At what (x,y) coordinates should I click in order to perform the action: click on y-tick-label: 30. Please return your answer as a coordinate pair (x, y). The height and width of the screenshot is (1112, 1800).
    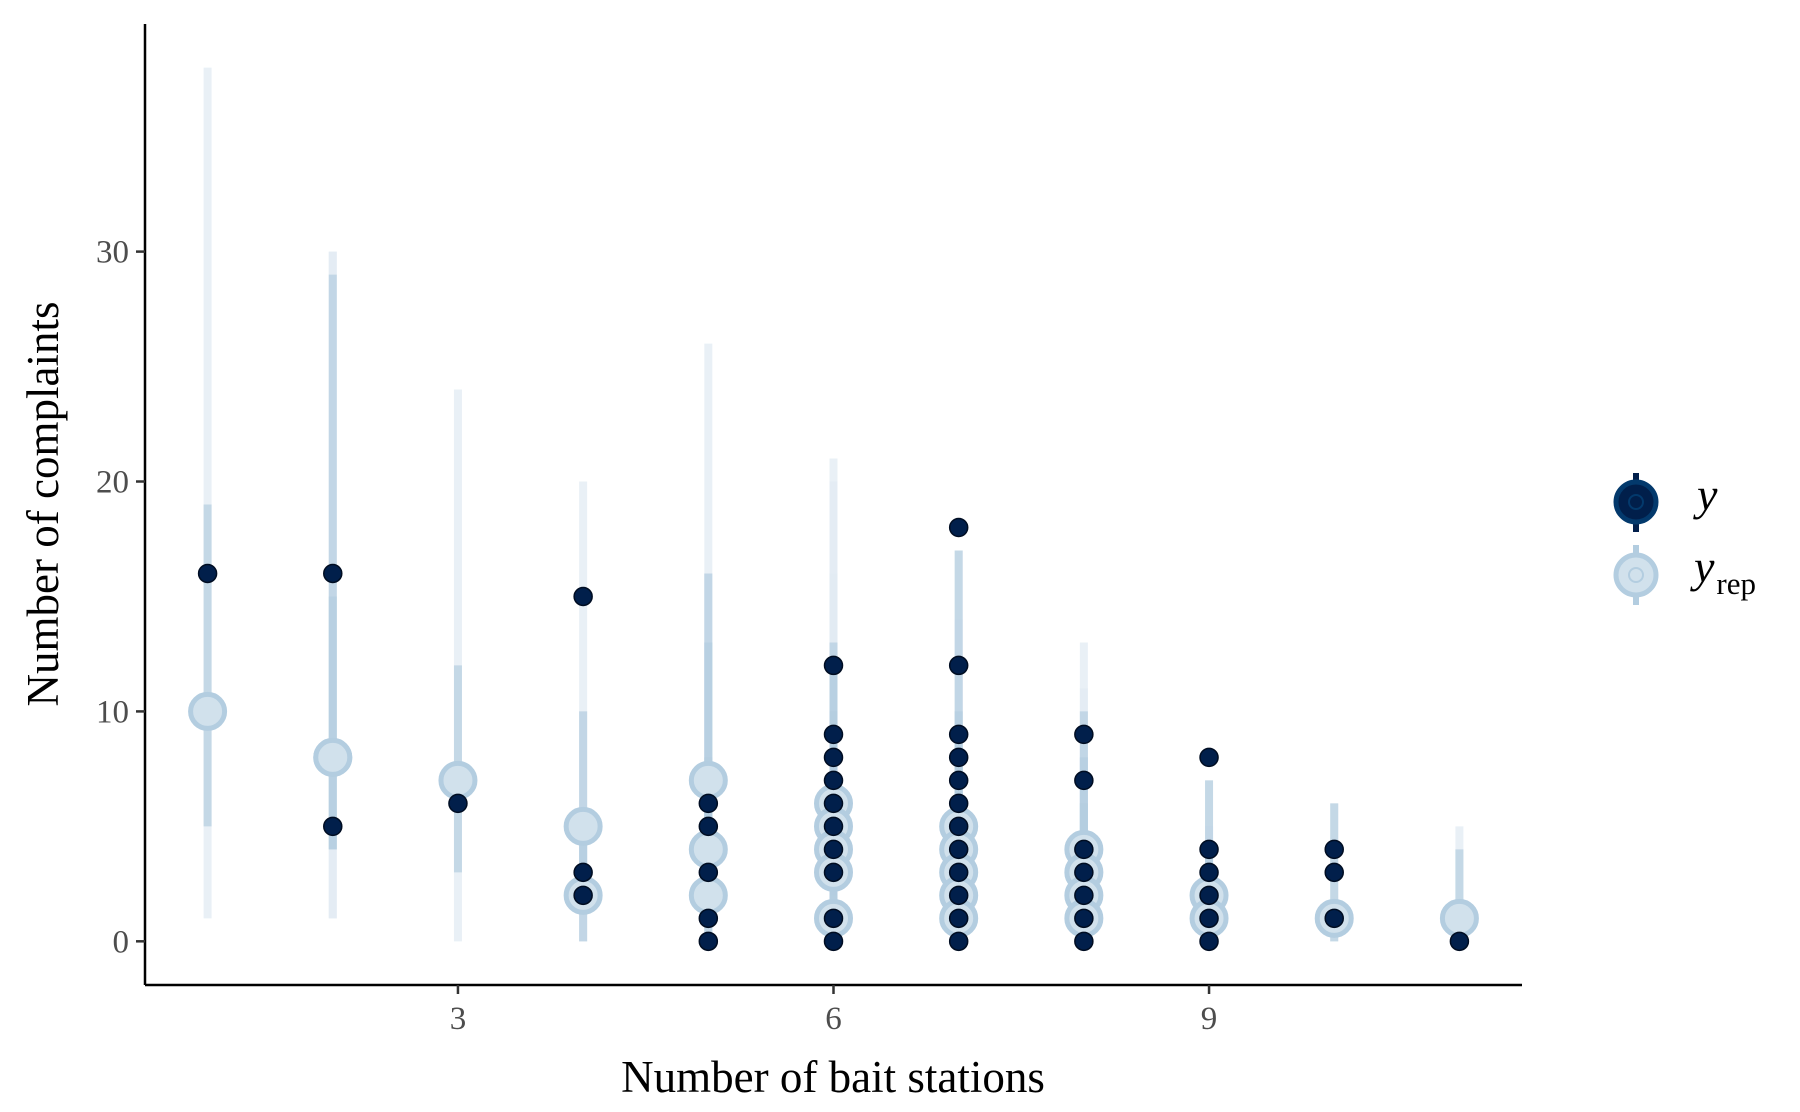
    Looking at the image, I should click on (112, 253).